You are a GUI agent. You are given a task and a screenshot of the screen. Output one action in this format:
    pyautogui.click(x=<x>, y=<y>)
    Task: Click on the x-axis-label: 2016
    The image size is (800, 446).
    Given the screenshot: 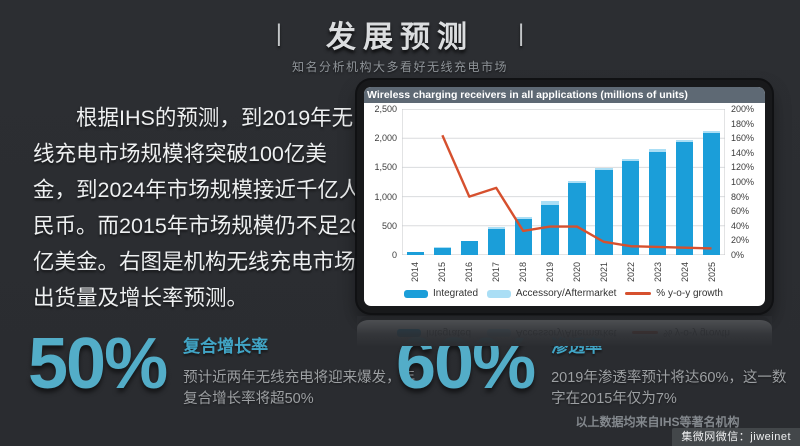 What is the action you would take?
    pyautogui.click(x=469, y=271)
    